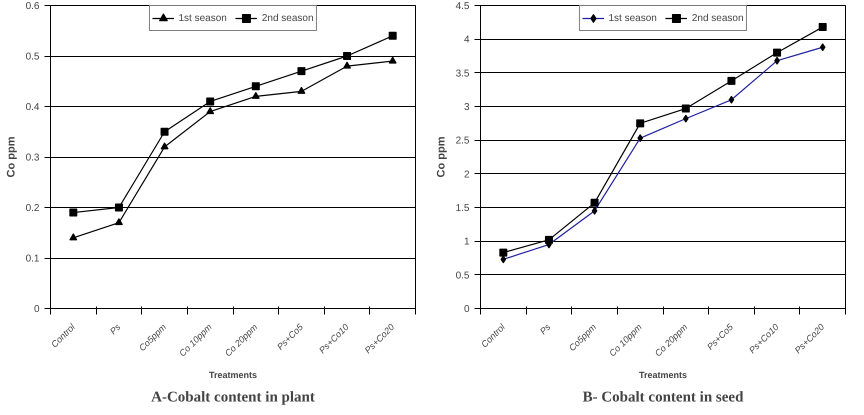  Describe the element at coordinates (33, 107) in the screenshot. I see `y-tick-label: 0.4` at that location.